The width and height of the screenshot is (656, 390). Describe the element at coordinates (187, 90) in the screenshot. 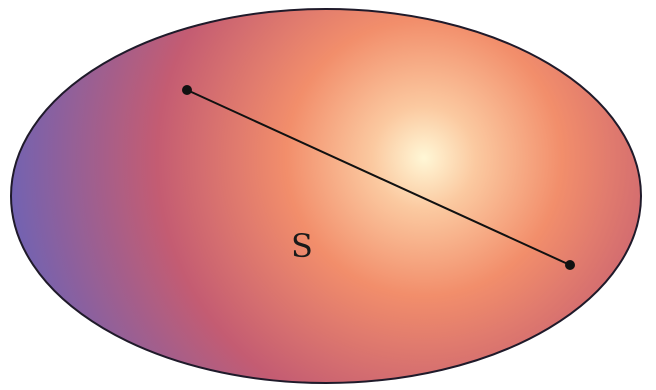

I see `point-a` at that location.